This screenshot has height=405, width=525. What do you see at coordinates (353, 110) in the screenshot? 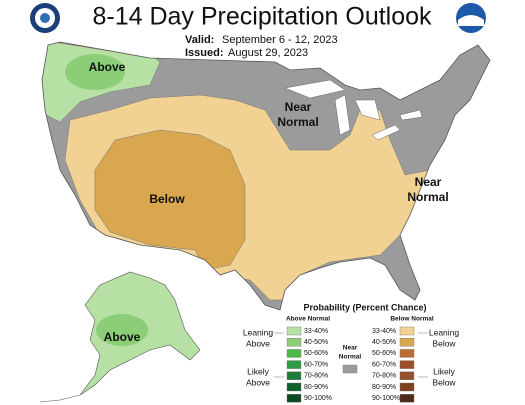
I see `great-lakes` at bounding box center [353, 110].